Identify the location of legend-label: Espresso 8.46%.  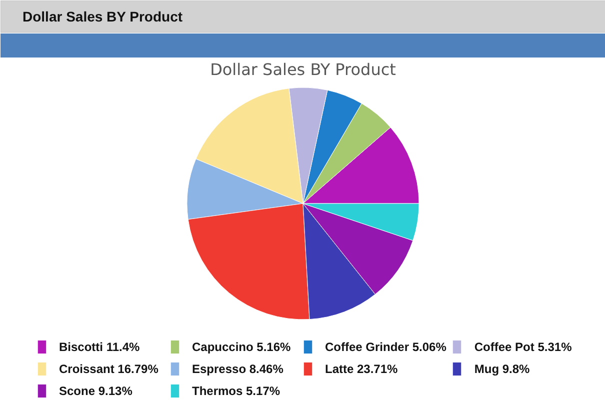
(238, 369).